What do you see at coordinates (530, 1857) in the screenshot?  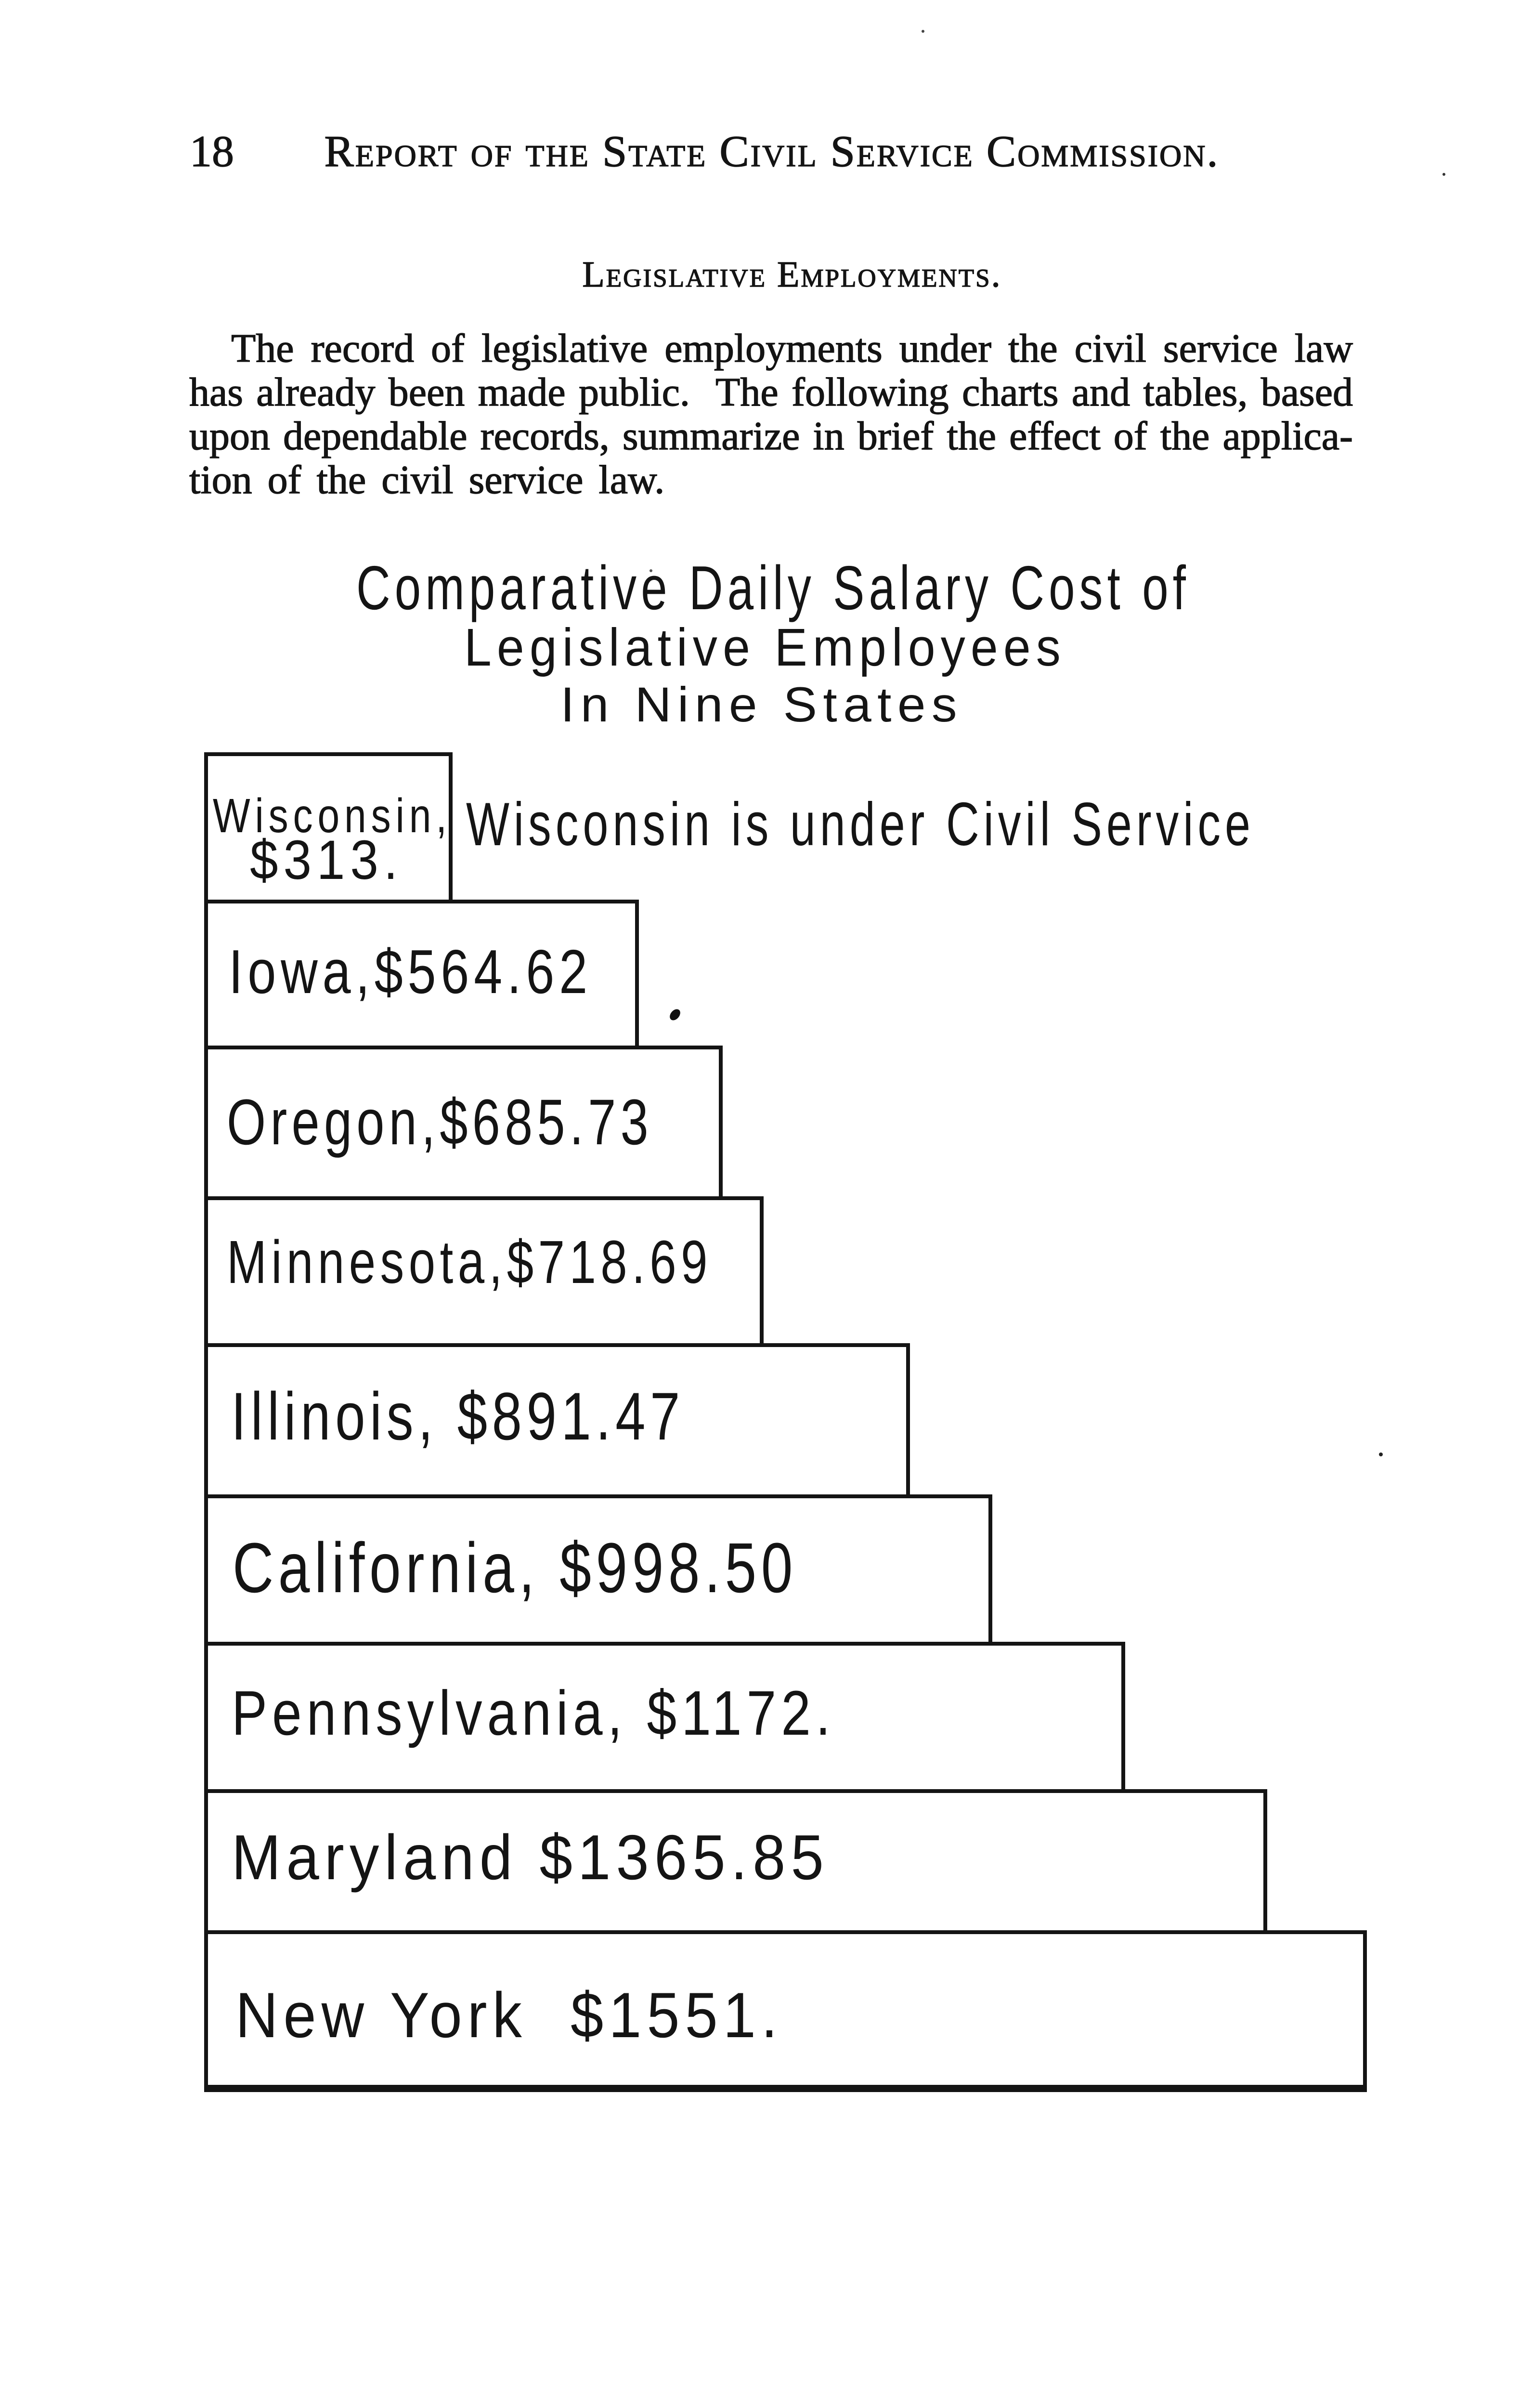 I see `svg-text: Maryland $1365.85` at bounding box center [530, 1857].